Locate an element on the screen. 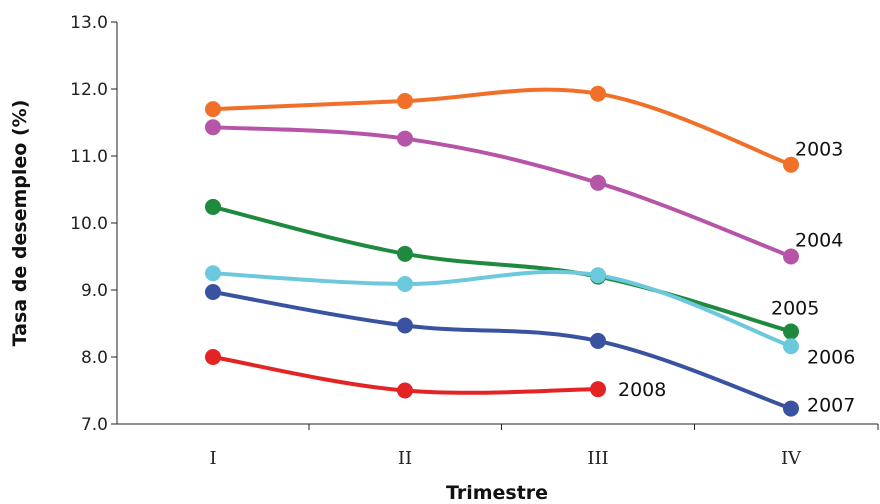  y-axis-title: Tasa de desempleo (%) is located at coordinates (20, 223).